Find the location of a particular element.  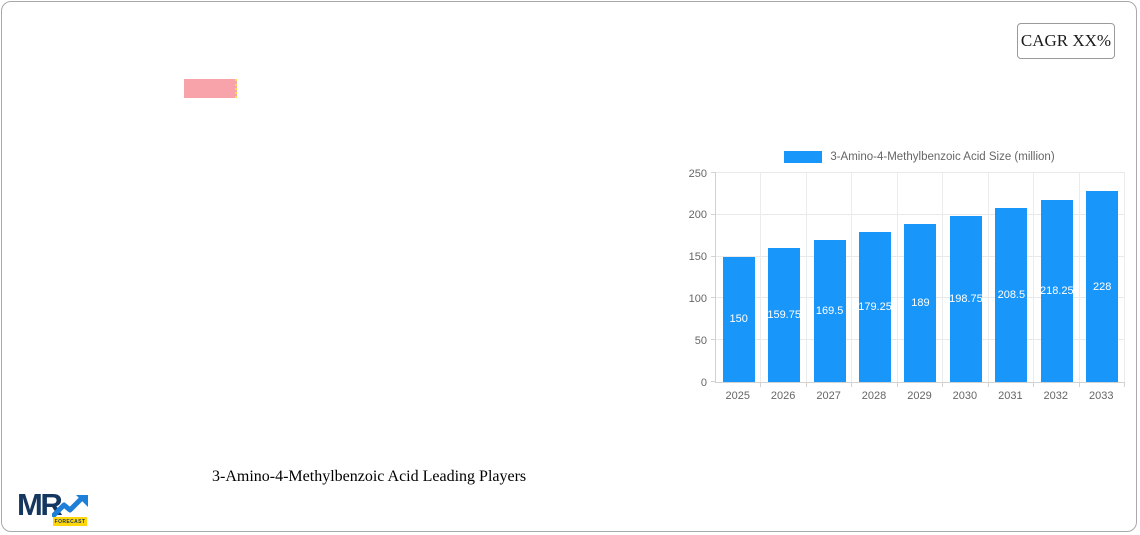

bar-slot: 198.75 is located at coordinates (965, 277).